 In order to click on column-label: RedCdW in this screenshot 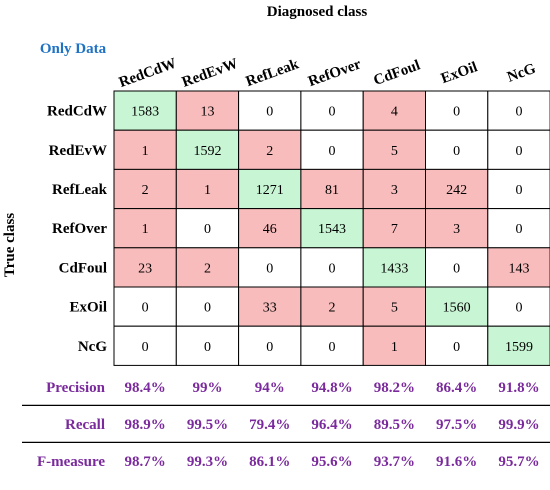, I will do `click(148, 73)`.